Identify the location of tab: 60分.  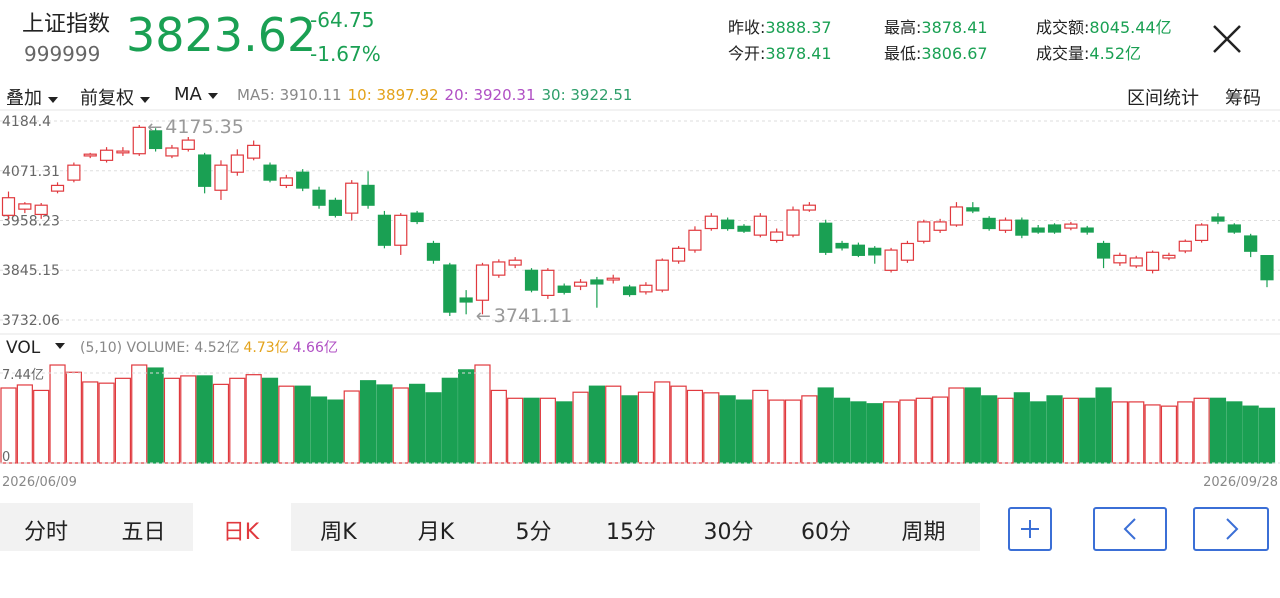
(826, 532).